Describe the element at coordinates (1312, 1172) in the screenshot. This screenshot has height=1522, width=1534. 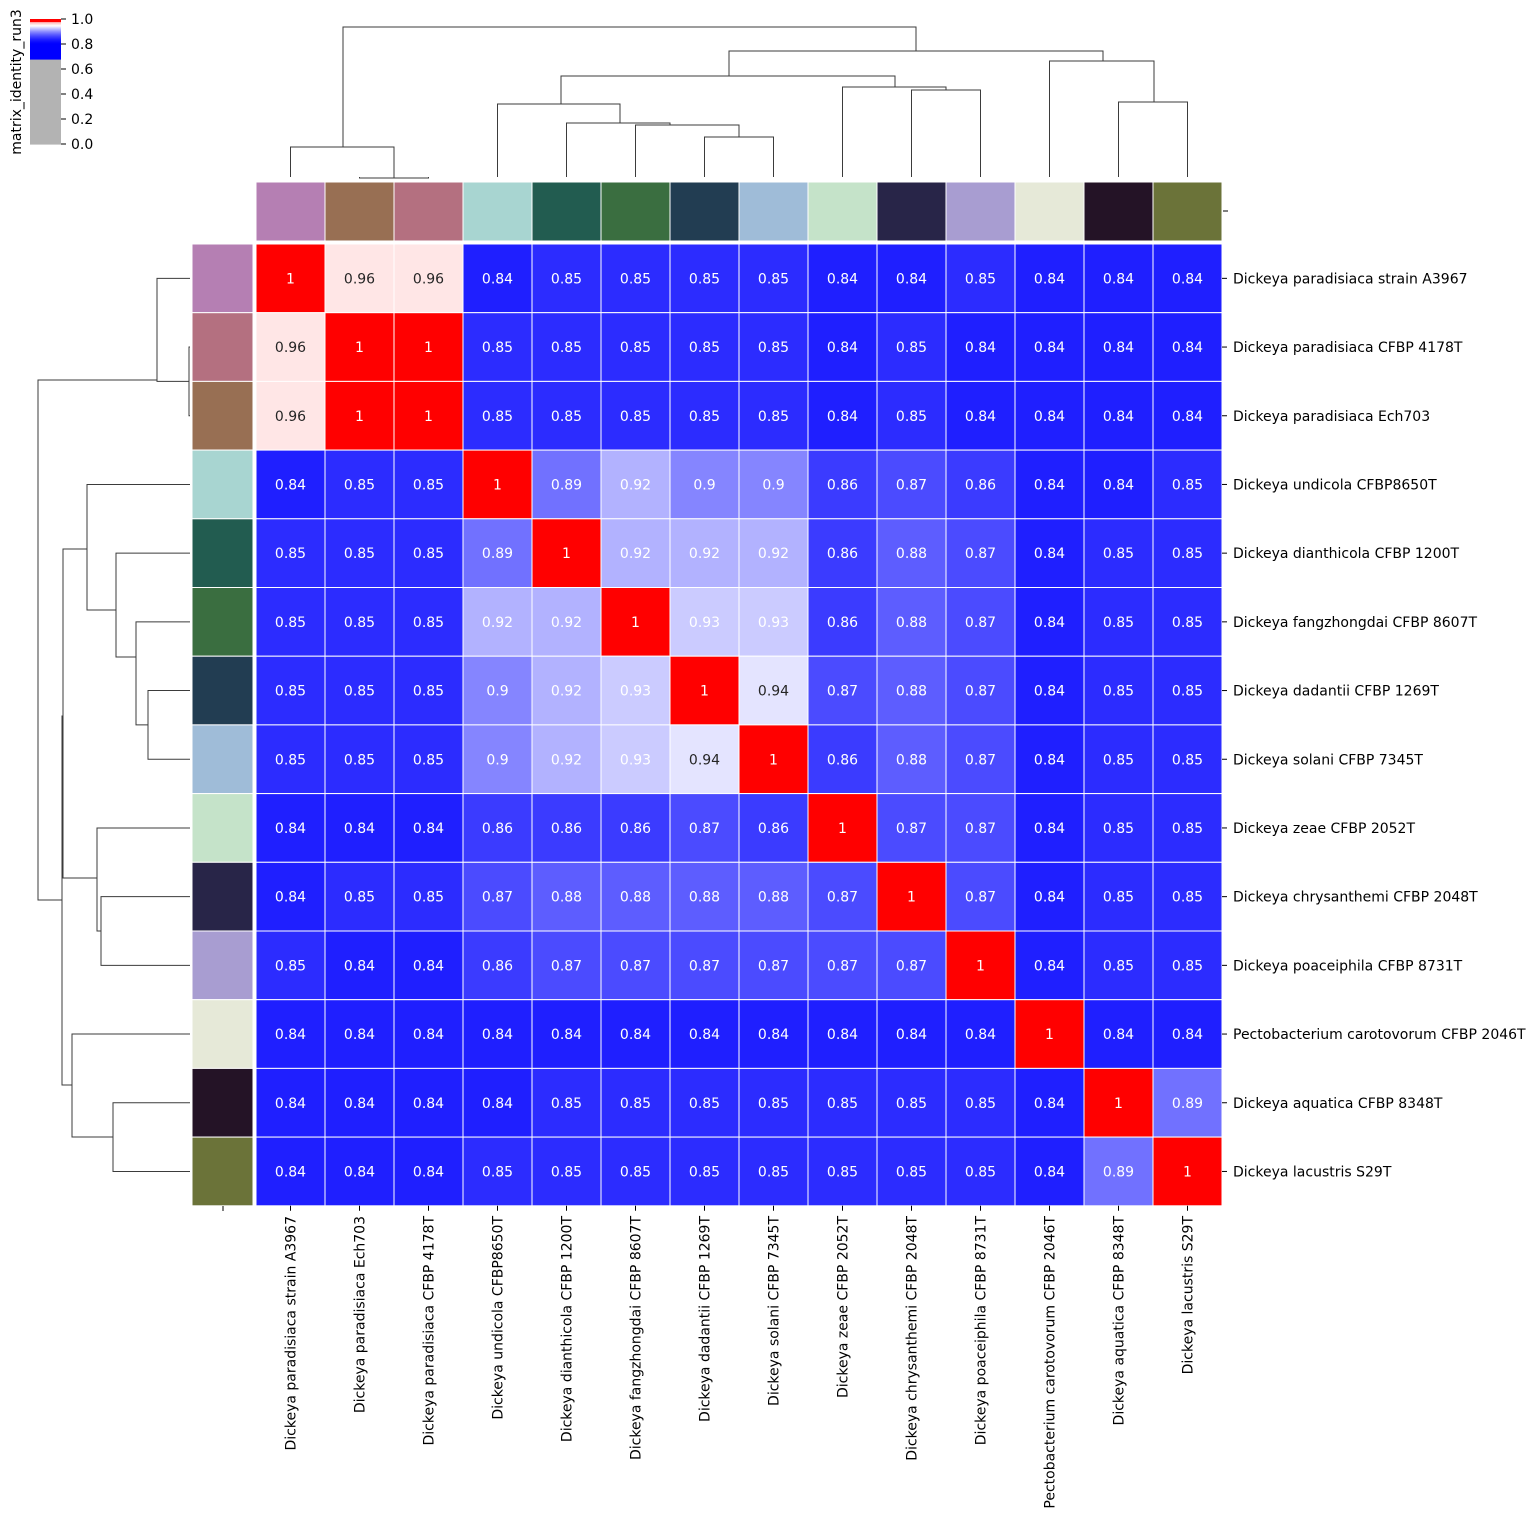
I see `row-label: Dickeya lacustris S29T` at that location.